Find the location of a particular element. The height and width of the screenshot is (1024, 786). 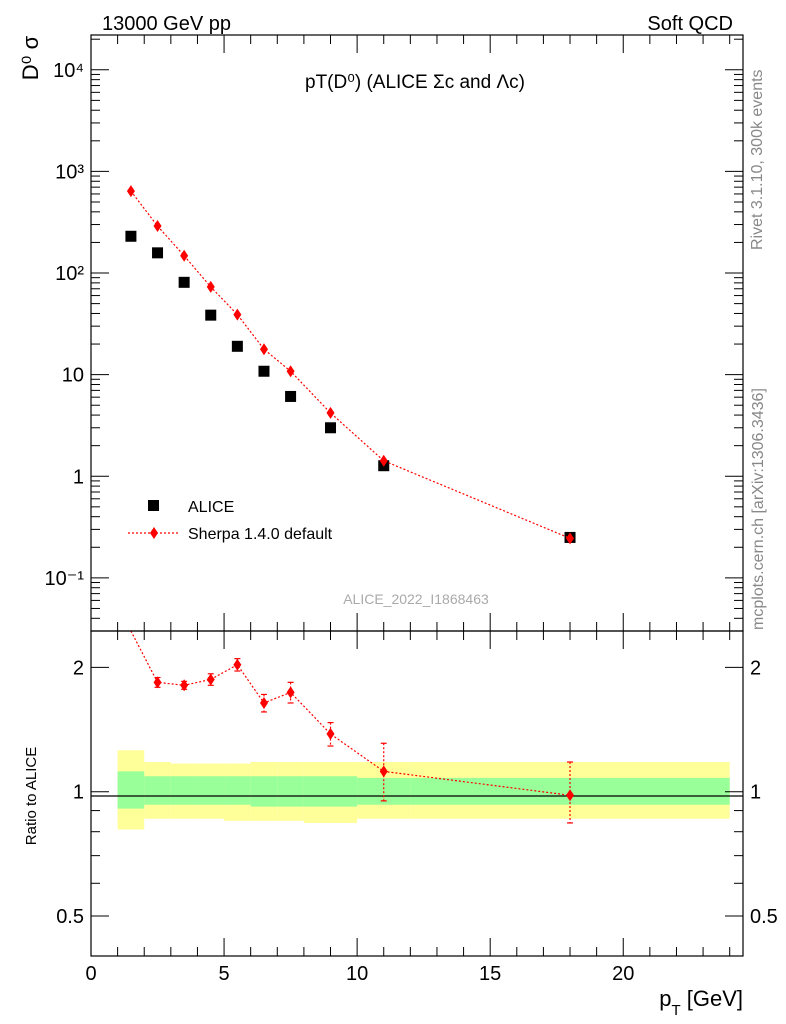

process-label: Soft QCD is located at coordinates (690, 24).